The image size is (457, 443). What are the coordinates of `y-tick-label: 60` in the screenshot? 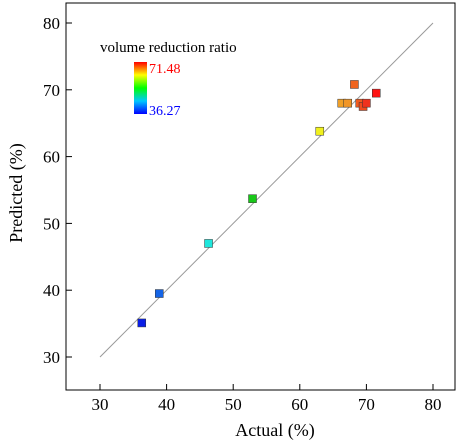 It's located at (51, 157).